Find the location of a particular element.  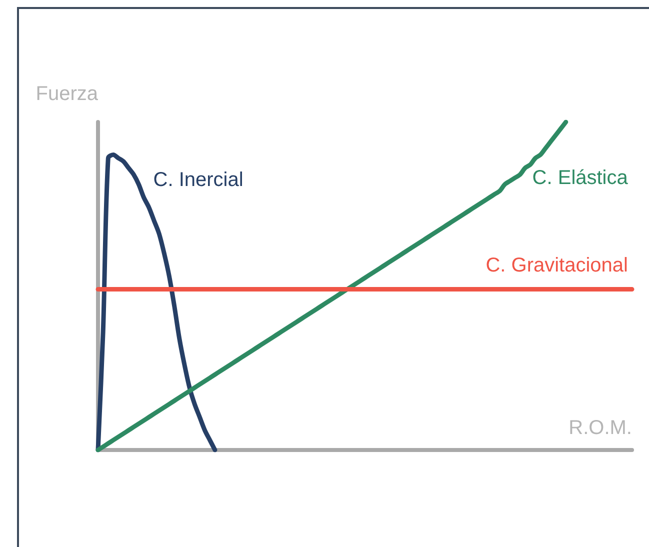

y-axis-title: Fuerza is located at coordinates (67, 94).